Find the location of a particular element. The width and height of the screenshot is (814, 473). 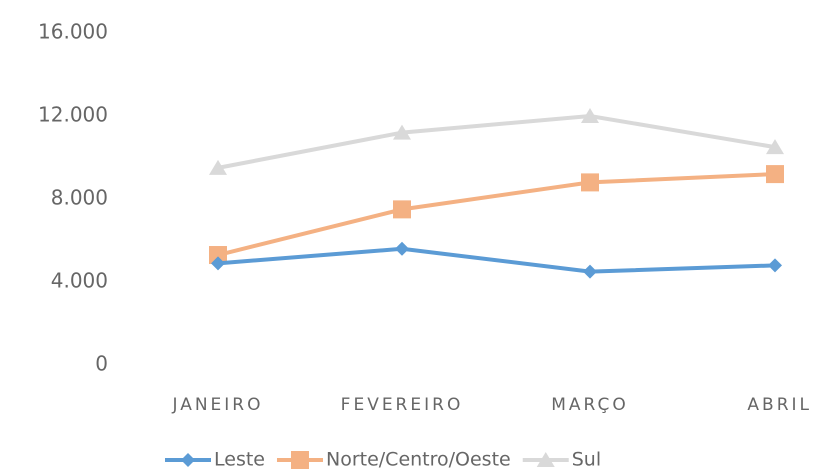

x-tick-label: ABRIL is located at coordinates (779, 405).